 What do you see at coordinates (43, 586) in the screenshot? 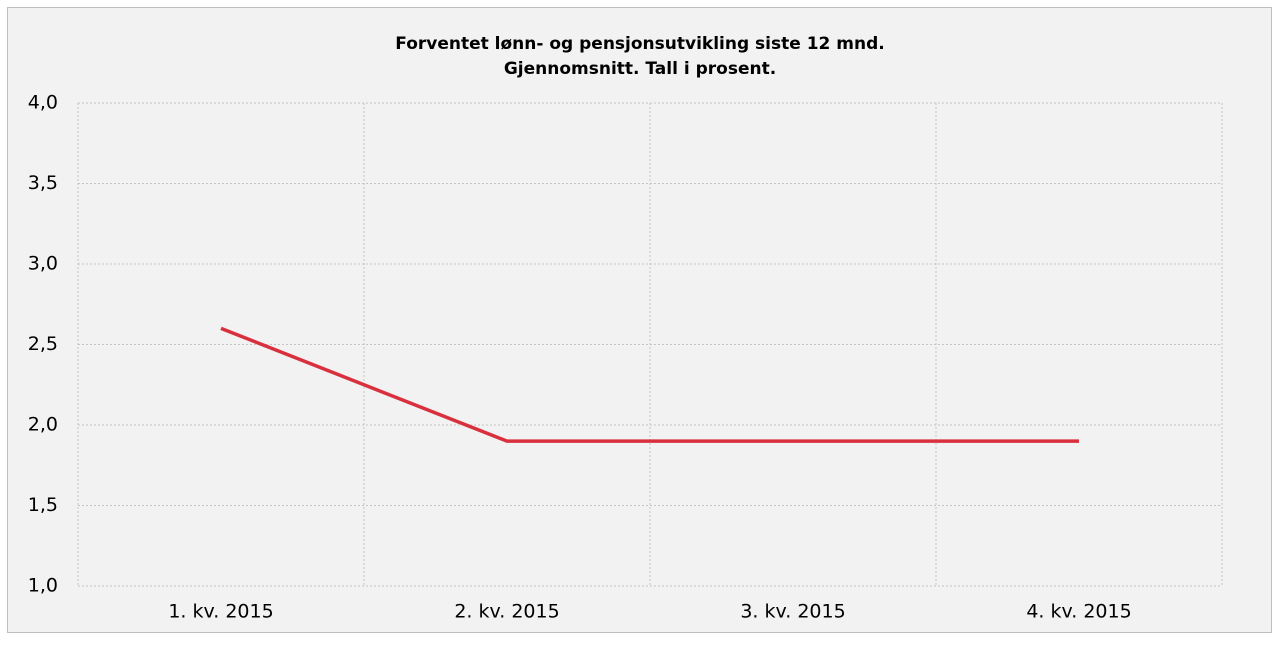
I see `y-tick-label: 1,0` at bounding box center [43, 586].